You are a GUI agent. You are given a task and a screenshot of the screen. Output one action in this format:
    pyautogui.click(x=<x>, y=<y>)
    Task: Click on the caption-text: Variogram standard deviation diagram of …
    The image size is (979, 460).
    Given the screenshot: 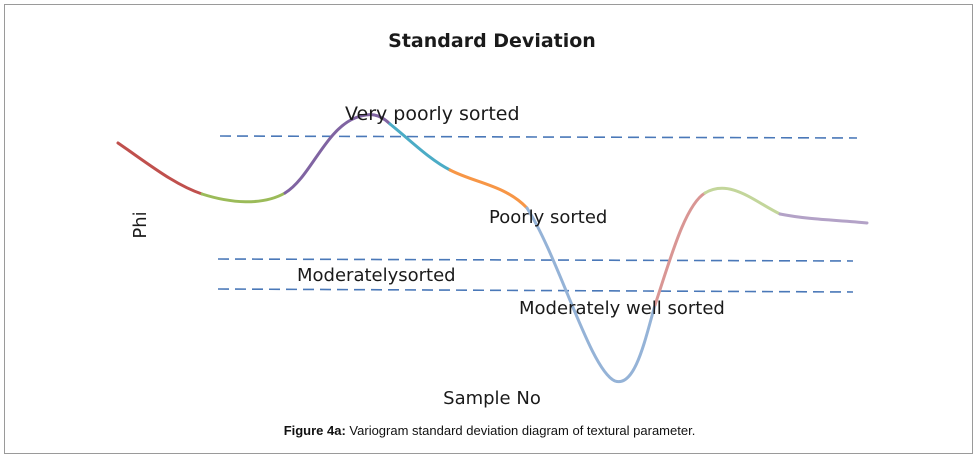 What is the action you would take?
    pyautogui.click(x=520, y=430)
    